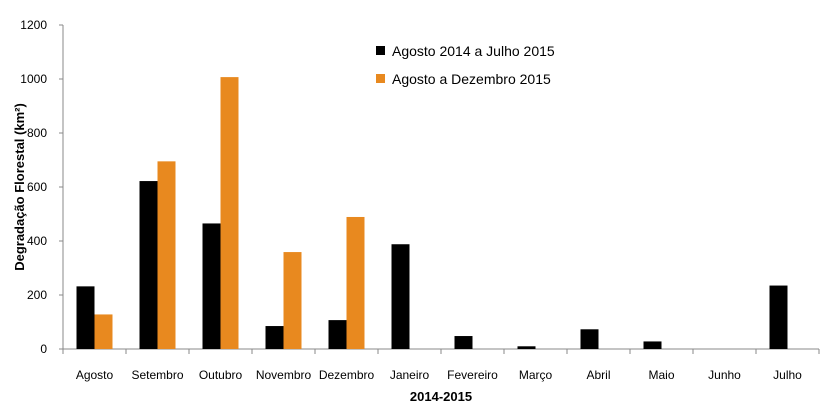  What do you see at coordinates (37, 133) in the screenshot?
I see `y-tick-label: 800` at bounding box center [37, 133].